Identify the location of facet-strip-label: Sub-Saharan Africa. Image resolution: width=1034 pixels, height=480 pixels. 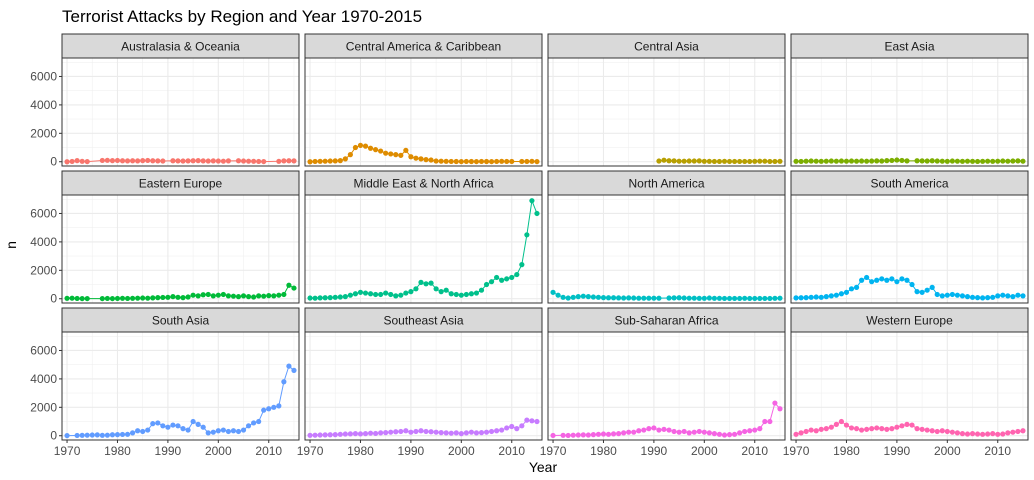
(666, 321).